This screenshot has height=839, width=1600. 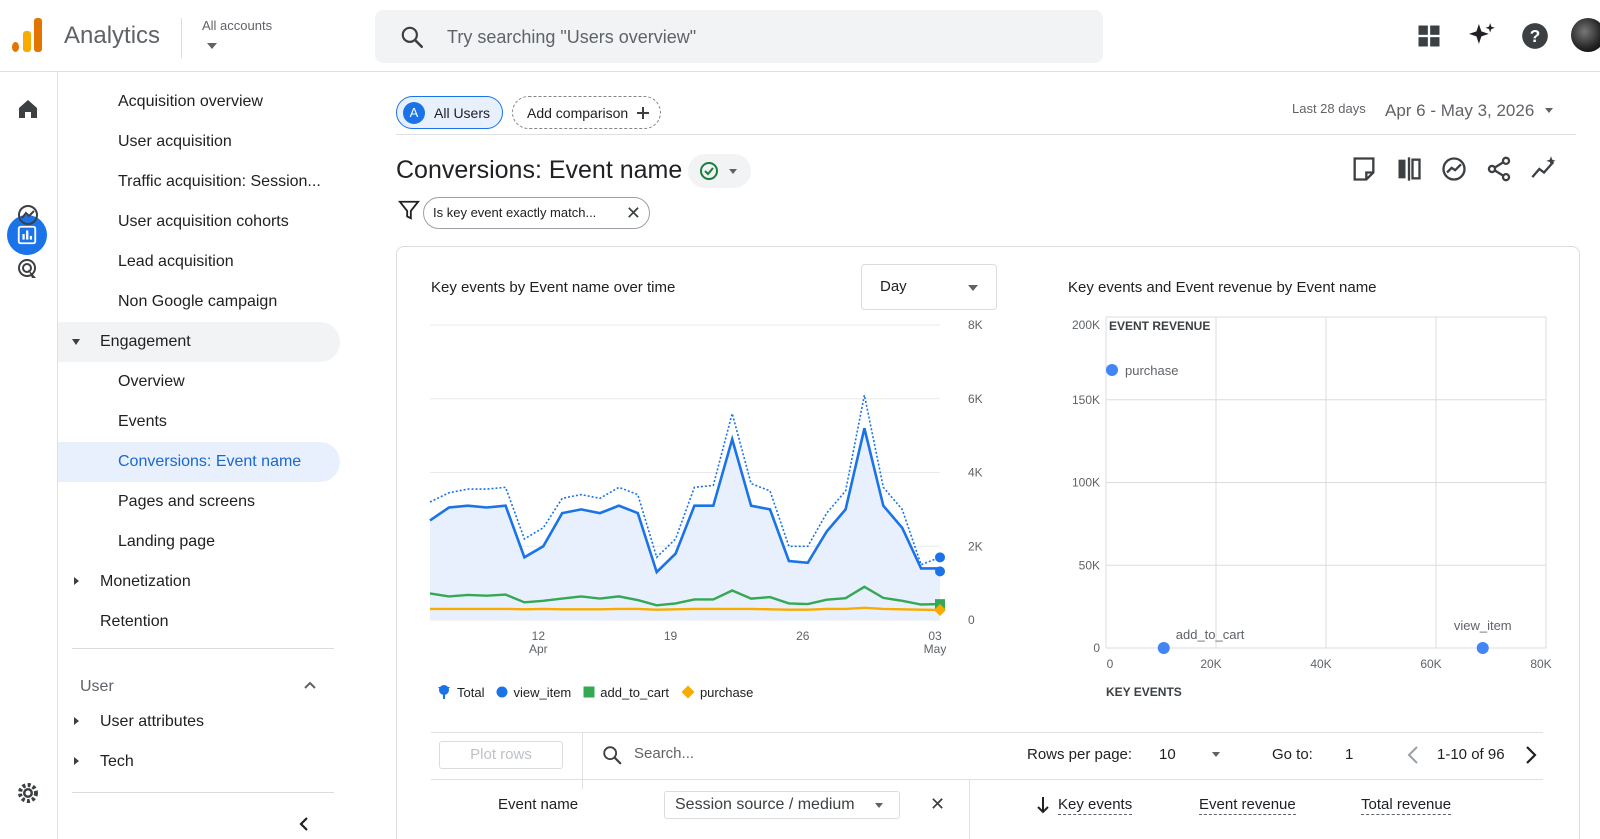 What do you see at coordinates (501, 755) in the screenshot?
I see `plot-rows-button: Plot rows` at bounding box center [501, 755].